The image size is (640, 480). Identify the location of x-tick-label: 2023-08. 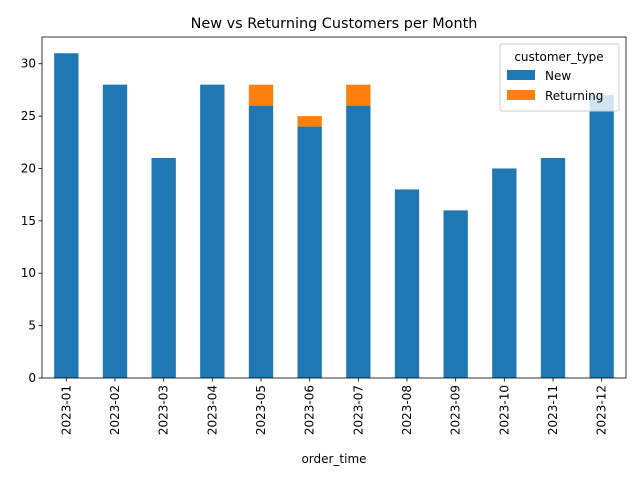
(407, 410).